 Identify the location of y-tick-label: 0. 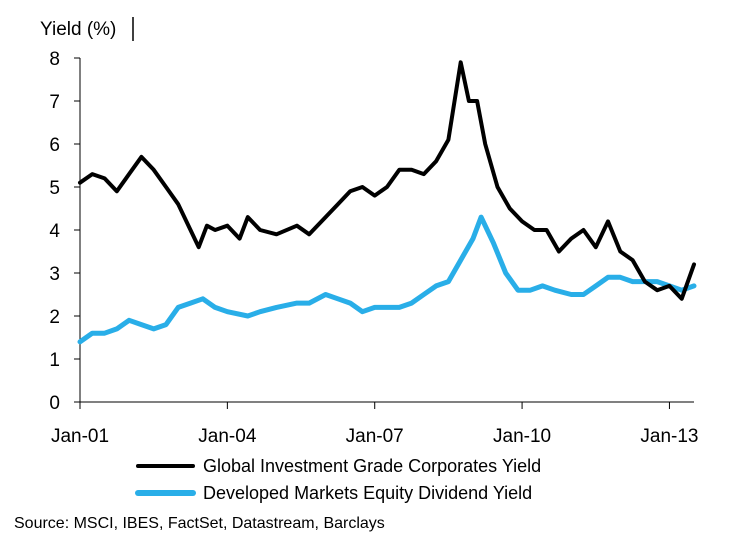
(54, 403).